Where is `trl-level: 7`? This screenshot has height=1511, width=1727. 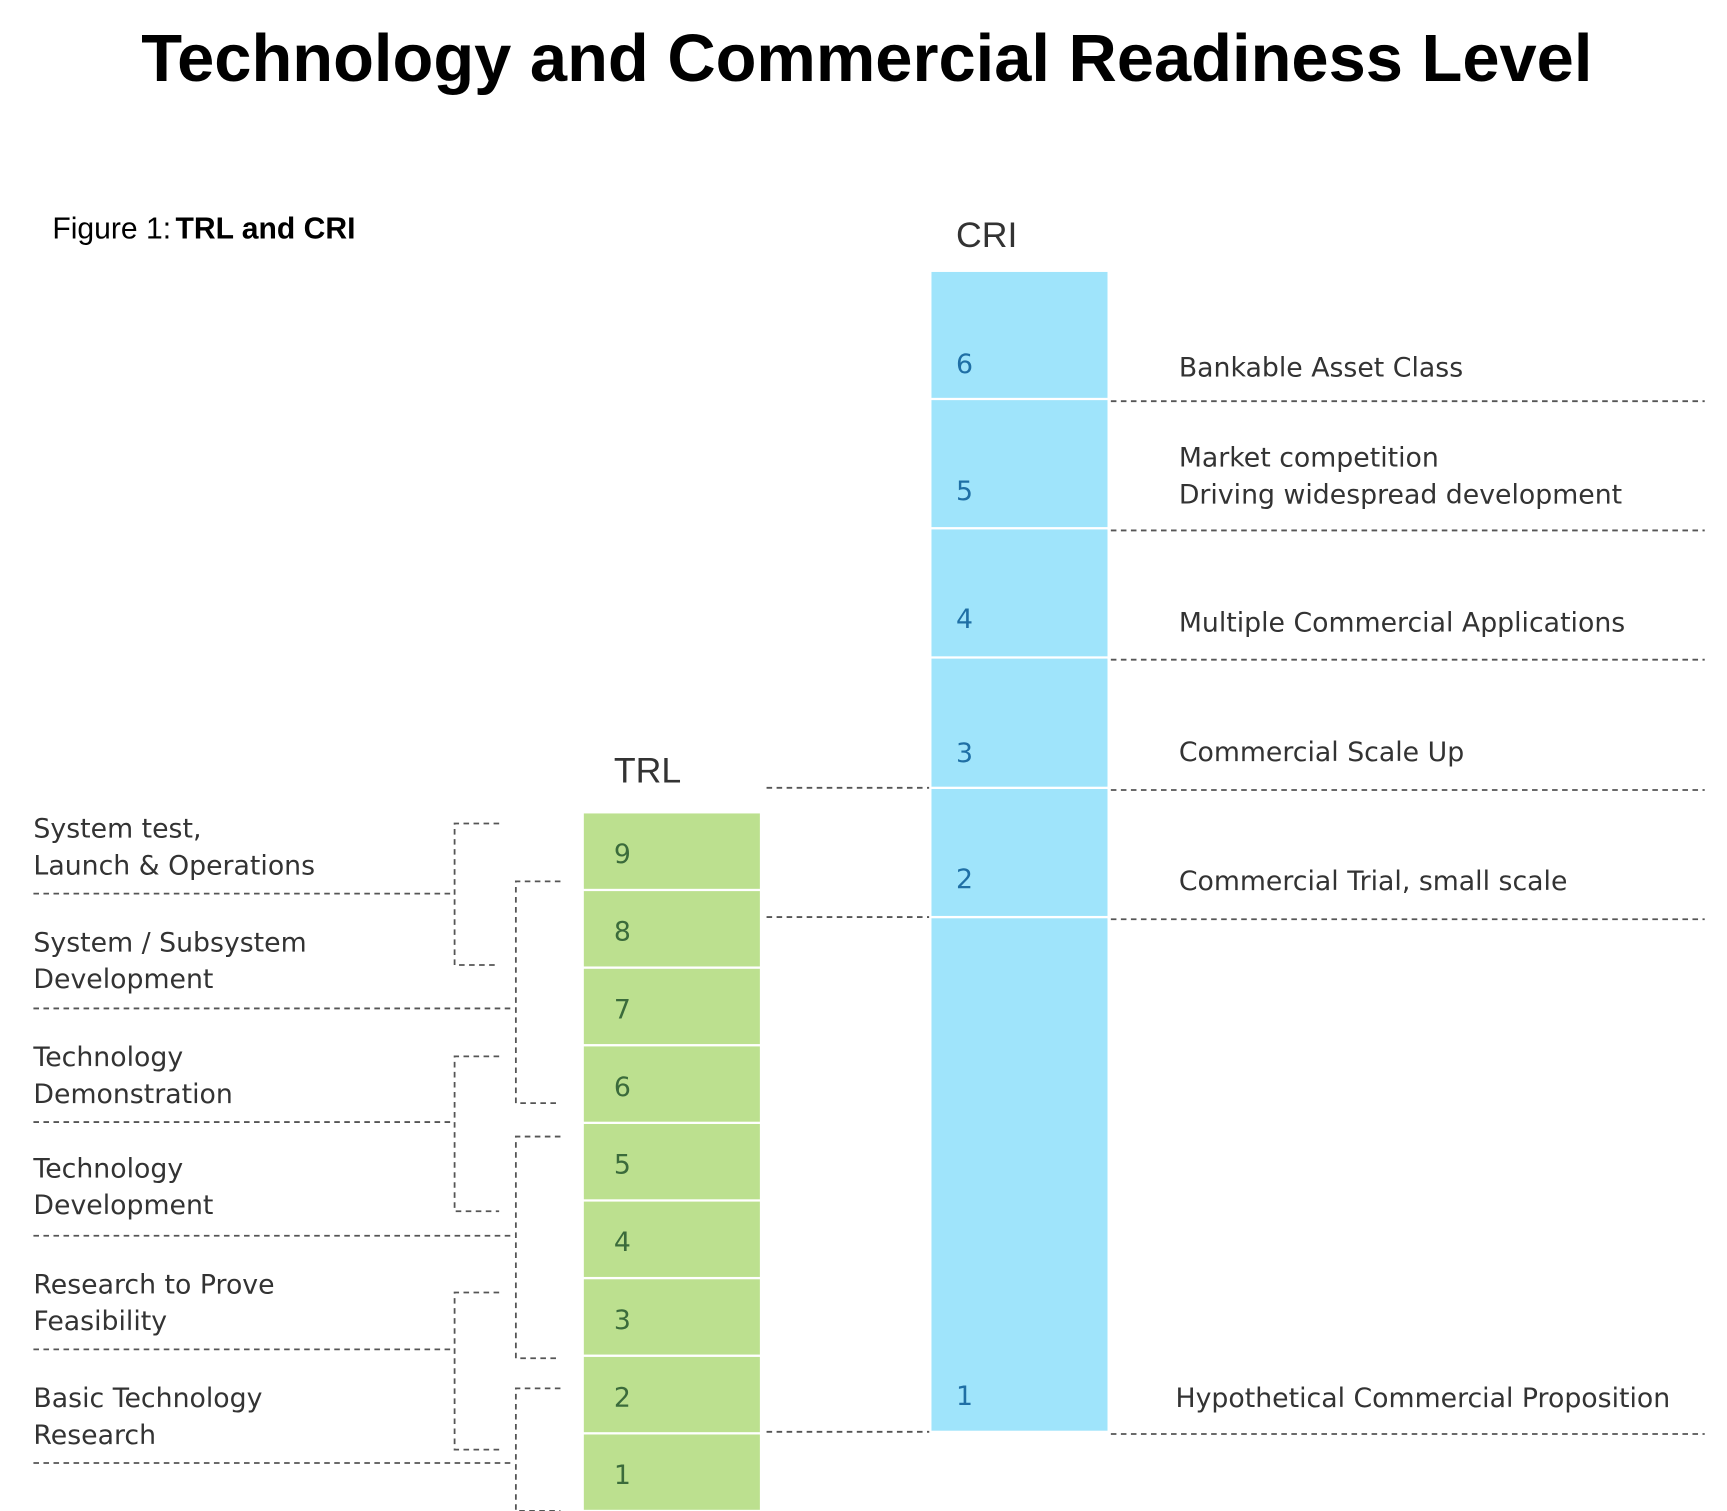
trl-level: 7 is located at coordinates (622, 1009).